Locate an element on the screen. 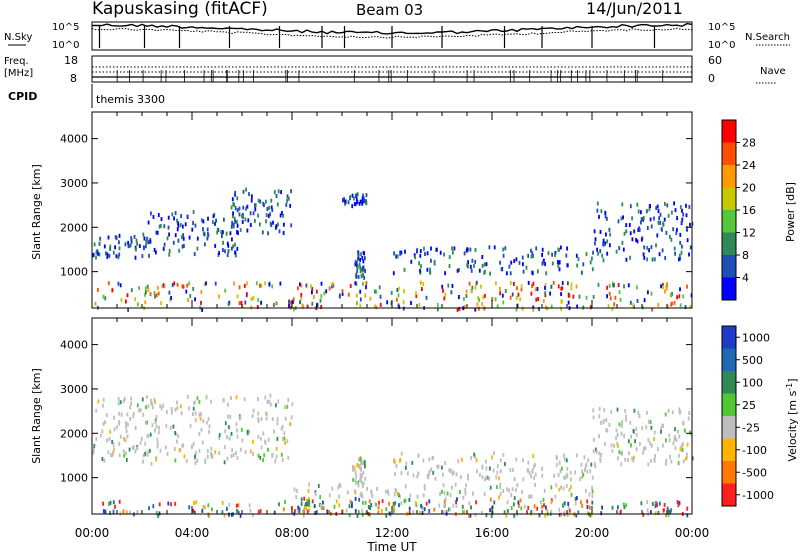 This screenshot has height=554, width=800. freq-panel-frame is located at coordinates (392, 69).